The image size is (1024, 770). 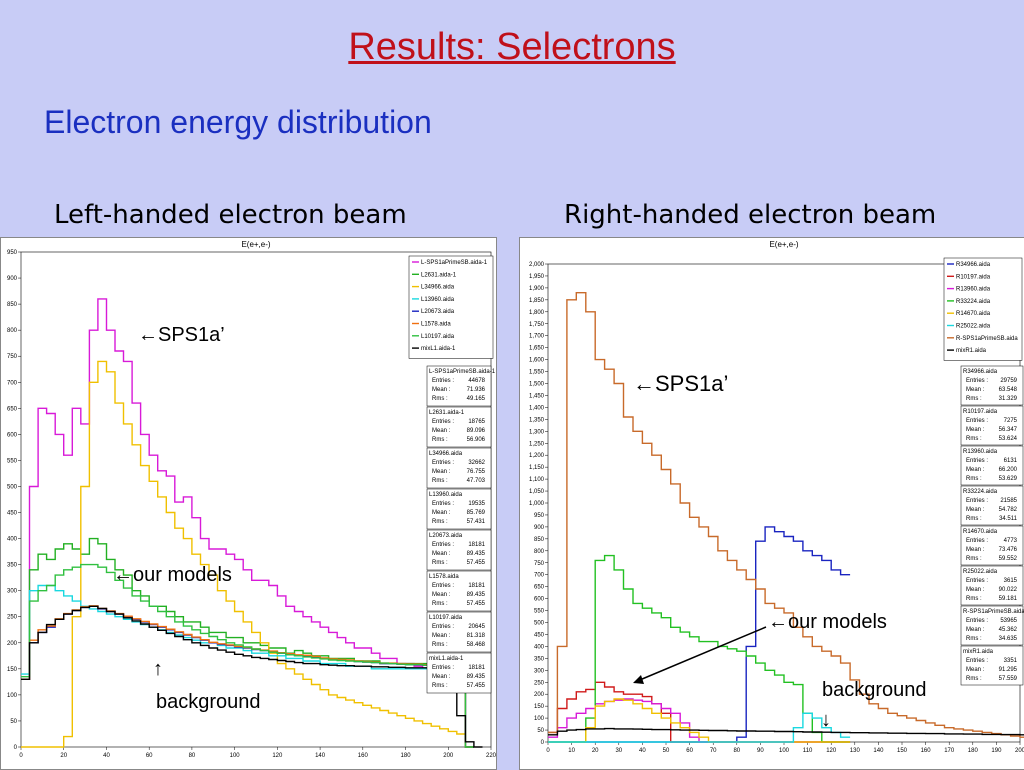 What do you see at coordinates (874, 690) in the screenshot?
I see `annotation-background: background` at bounding box center [874, 690].